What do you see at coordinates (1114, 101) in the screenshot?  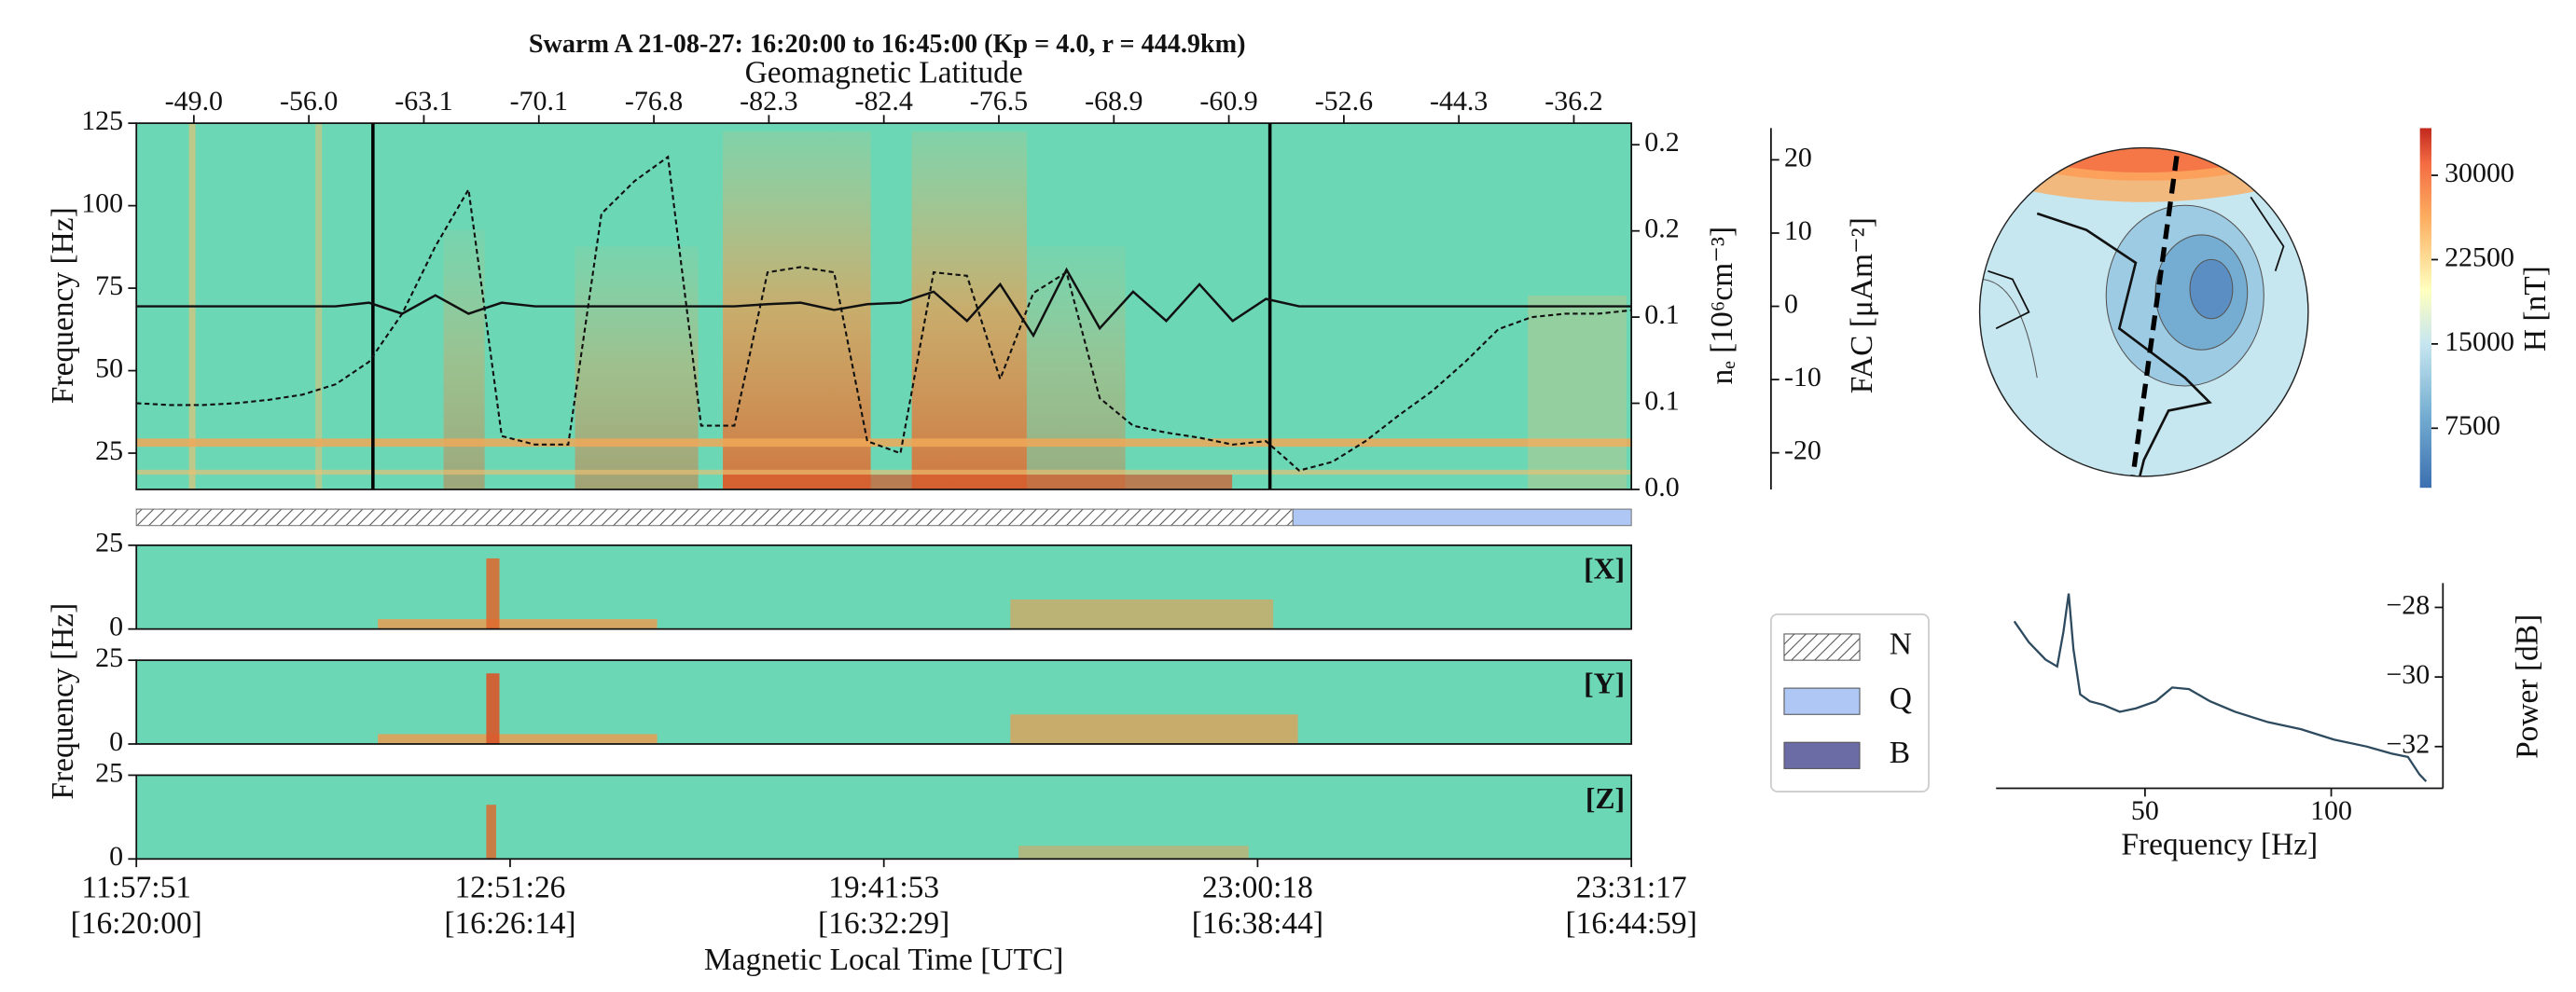 I see `top-tick-label: -68.9` at bounding box center [1114, 101].